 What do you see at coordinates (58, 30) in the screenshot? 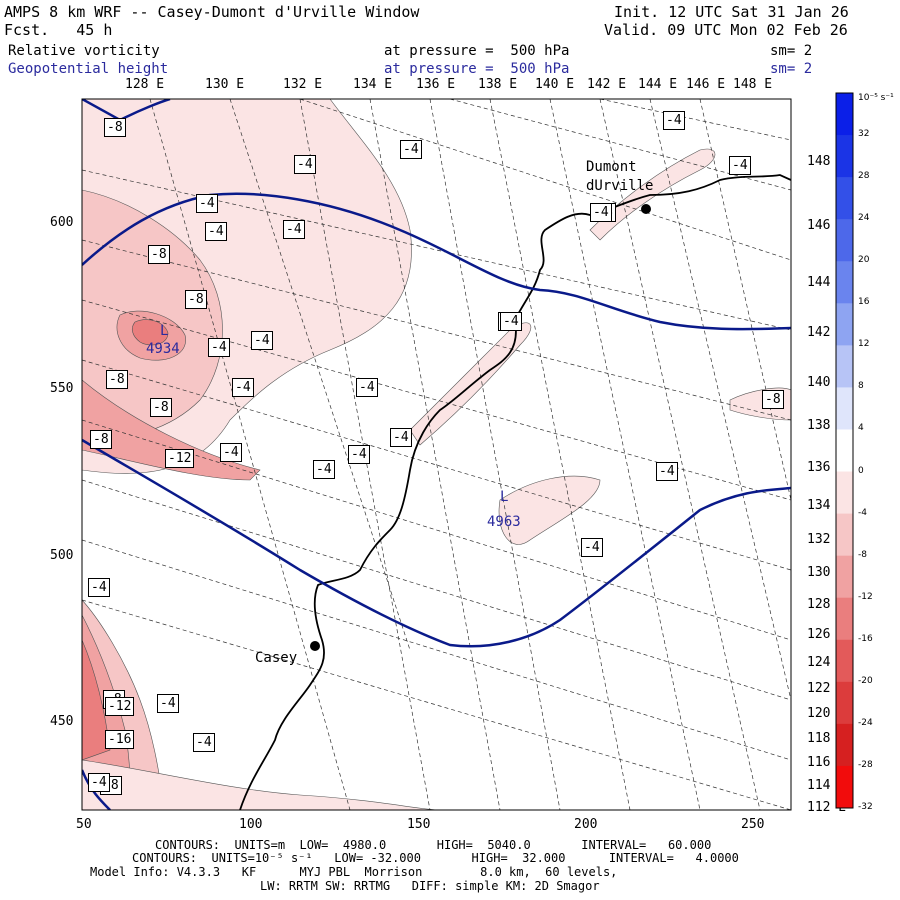
I see `forecast-hour: Fcst. 45 h` at bounding box center [58, 30].